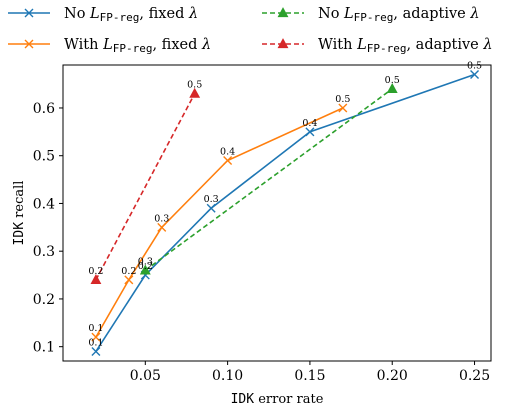  What do you see at coordinates (289, 399) in the screenshot?
I see `x-axis-label-rest: error rate` at bounding box center [289, 399].